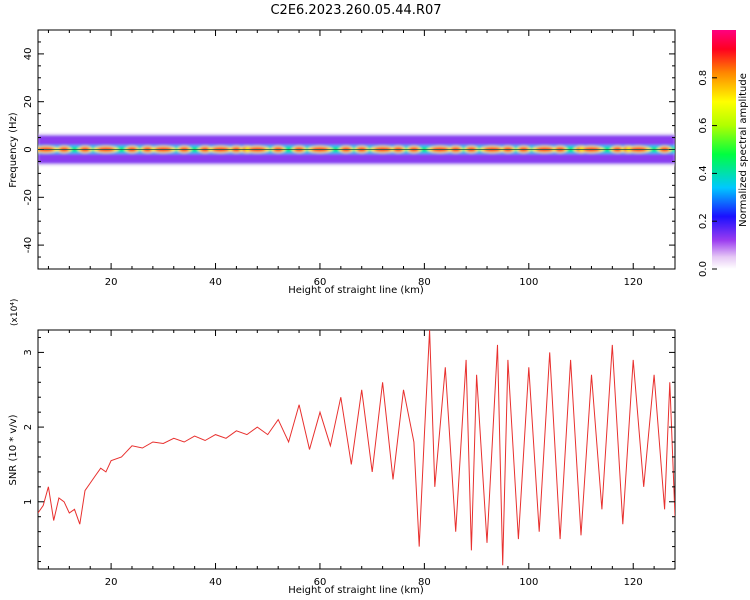  What do you see at coordinates (13, 150) in the screenshot?
I see `spectrogram-ylabel: Frequency (Hz)` at bounding box center [13, 150].